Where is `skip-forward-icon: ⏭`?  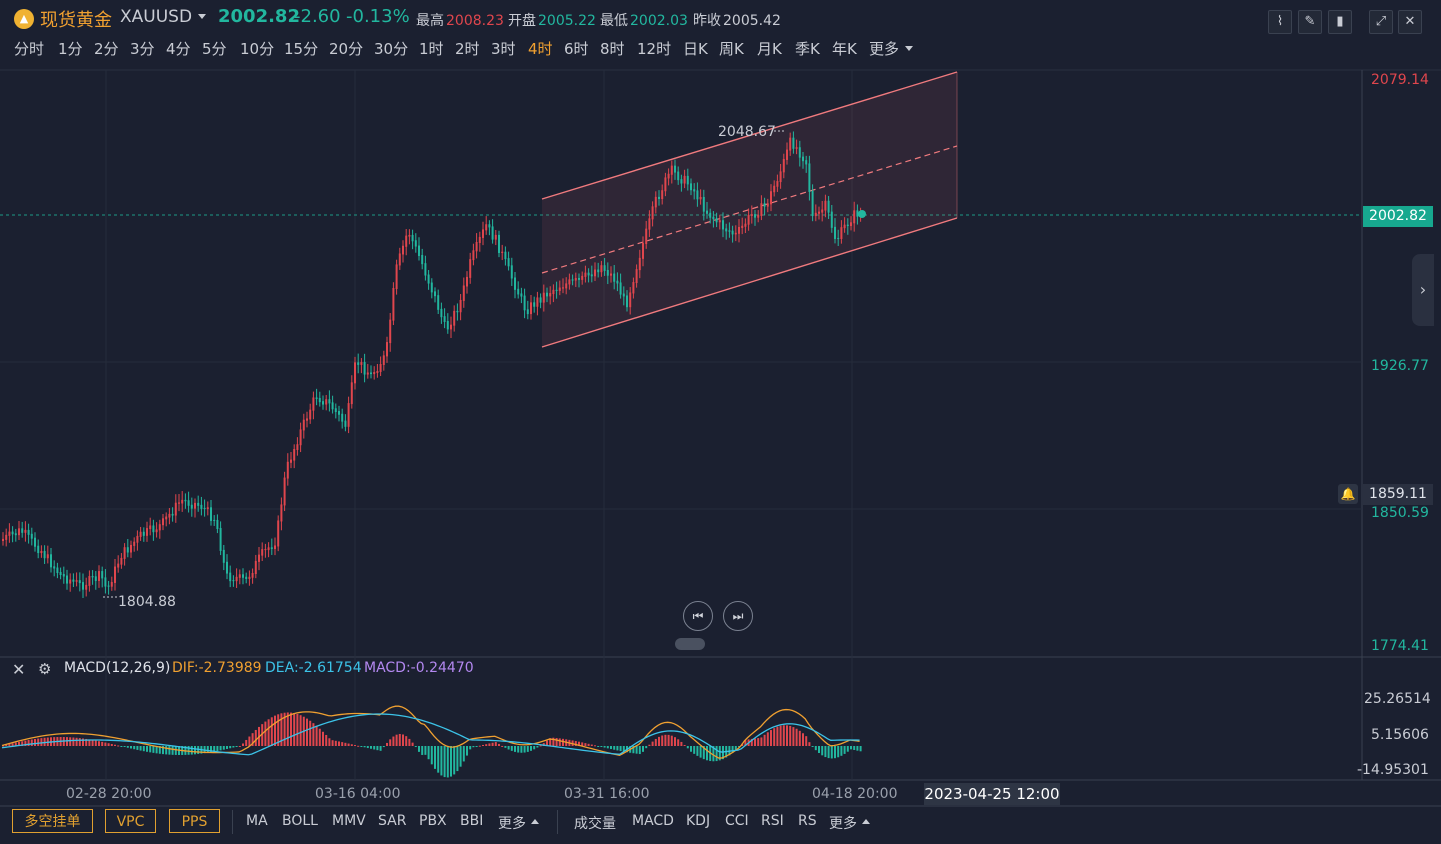
skip-forward-icon: ⏭ is located at coordinates (738, 616).